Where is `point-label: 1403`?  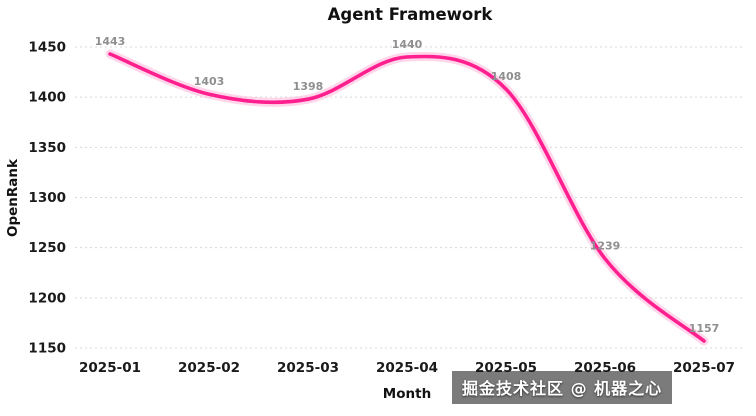 point-label: 1403 is located at coordinates (209, 81).